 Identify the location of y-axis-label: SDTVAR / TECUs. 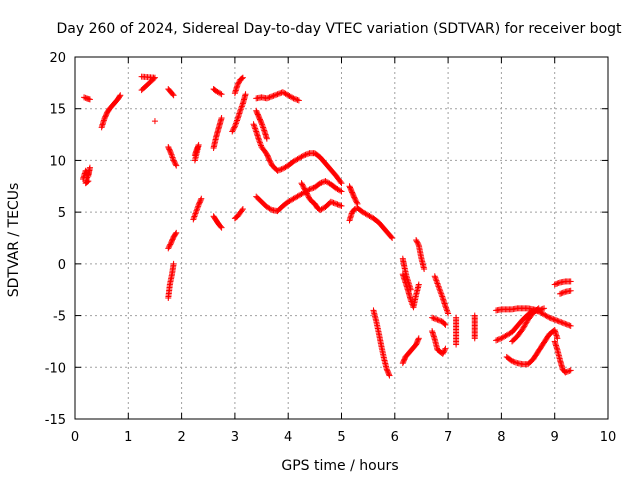
(14, 240).